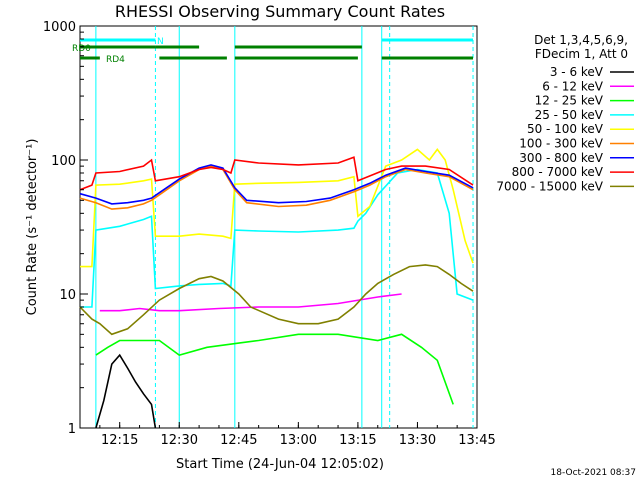  What do you see at coordinates (561, 158) in the screenshot?
I see `legend-label-6: 300 - 800 keV` at bounding box center [561, 158].